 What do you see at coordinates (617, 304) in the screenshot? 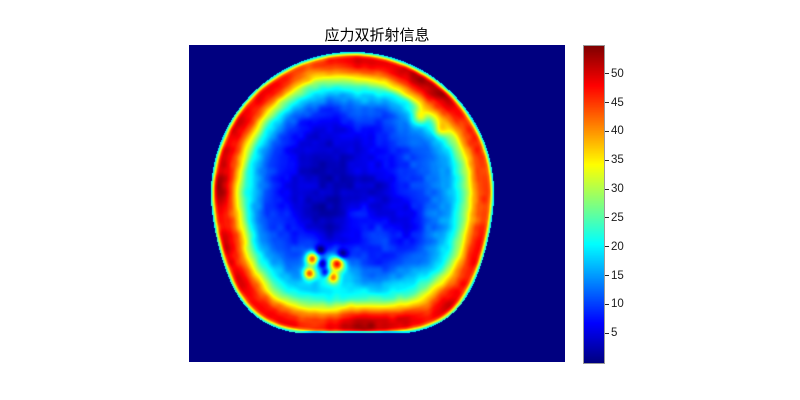
I see `colorbar-tick-label: 10` at bounding box center [617, 304].